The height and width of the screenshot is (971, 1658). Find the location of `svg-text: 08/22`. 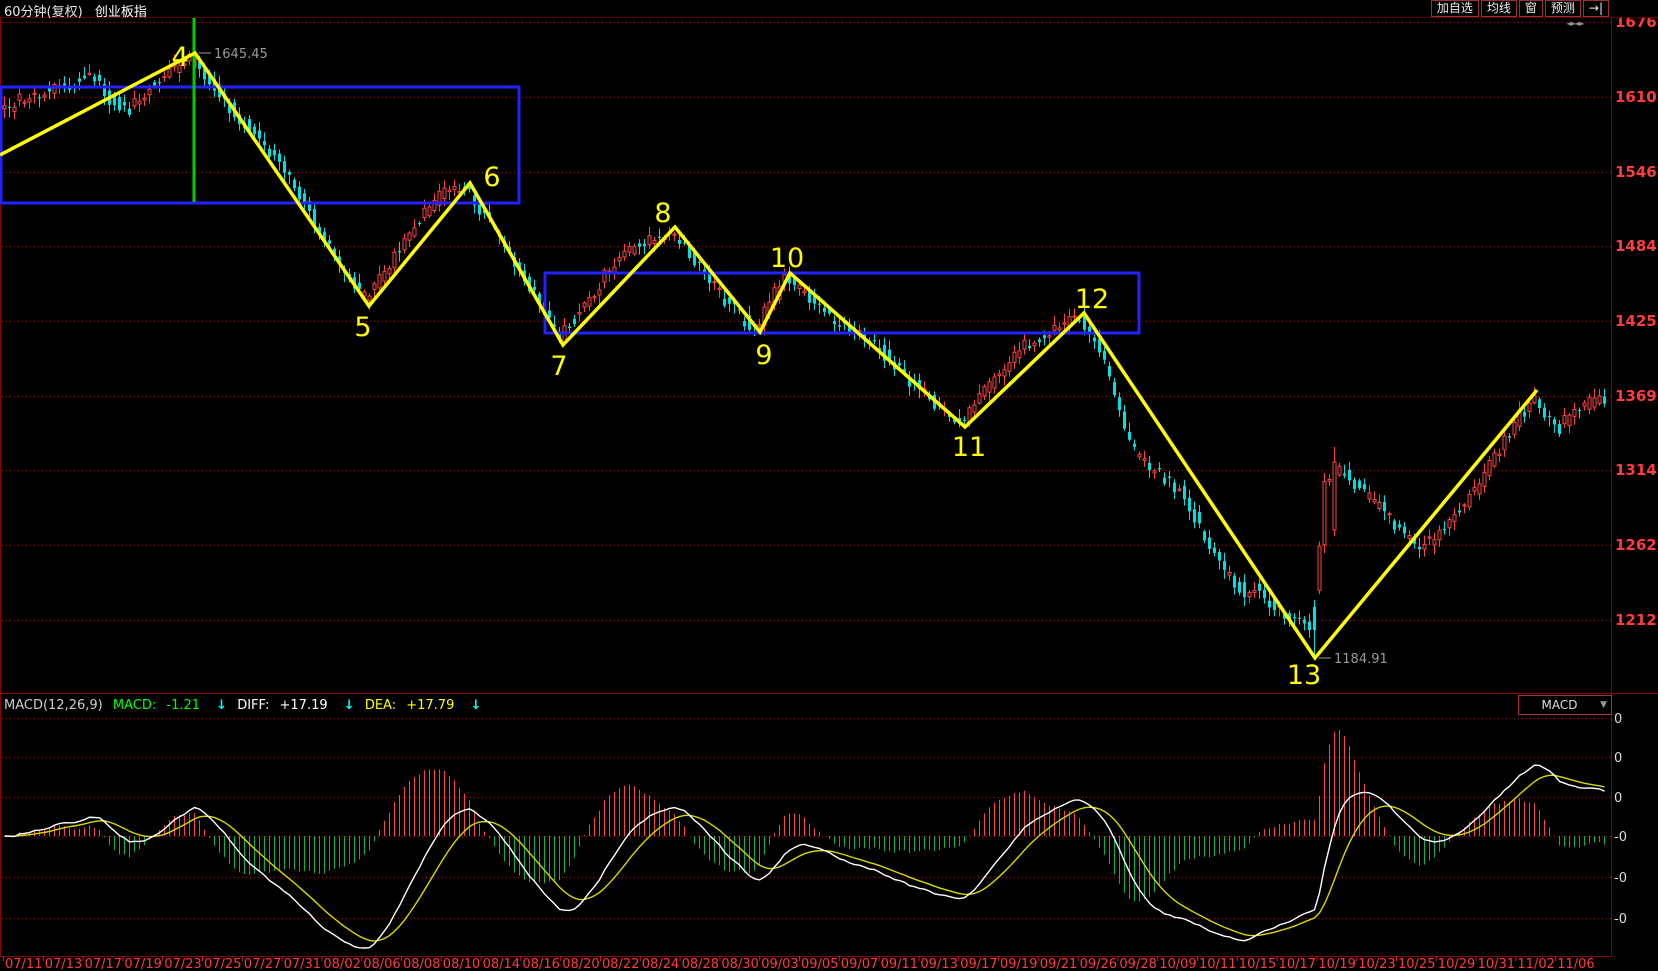

svg-text: 08/22 is located at coordinates (620, 964).